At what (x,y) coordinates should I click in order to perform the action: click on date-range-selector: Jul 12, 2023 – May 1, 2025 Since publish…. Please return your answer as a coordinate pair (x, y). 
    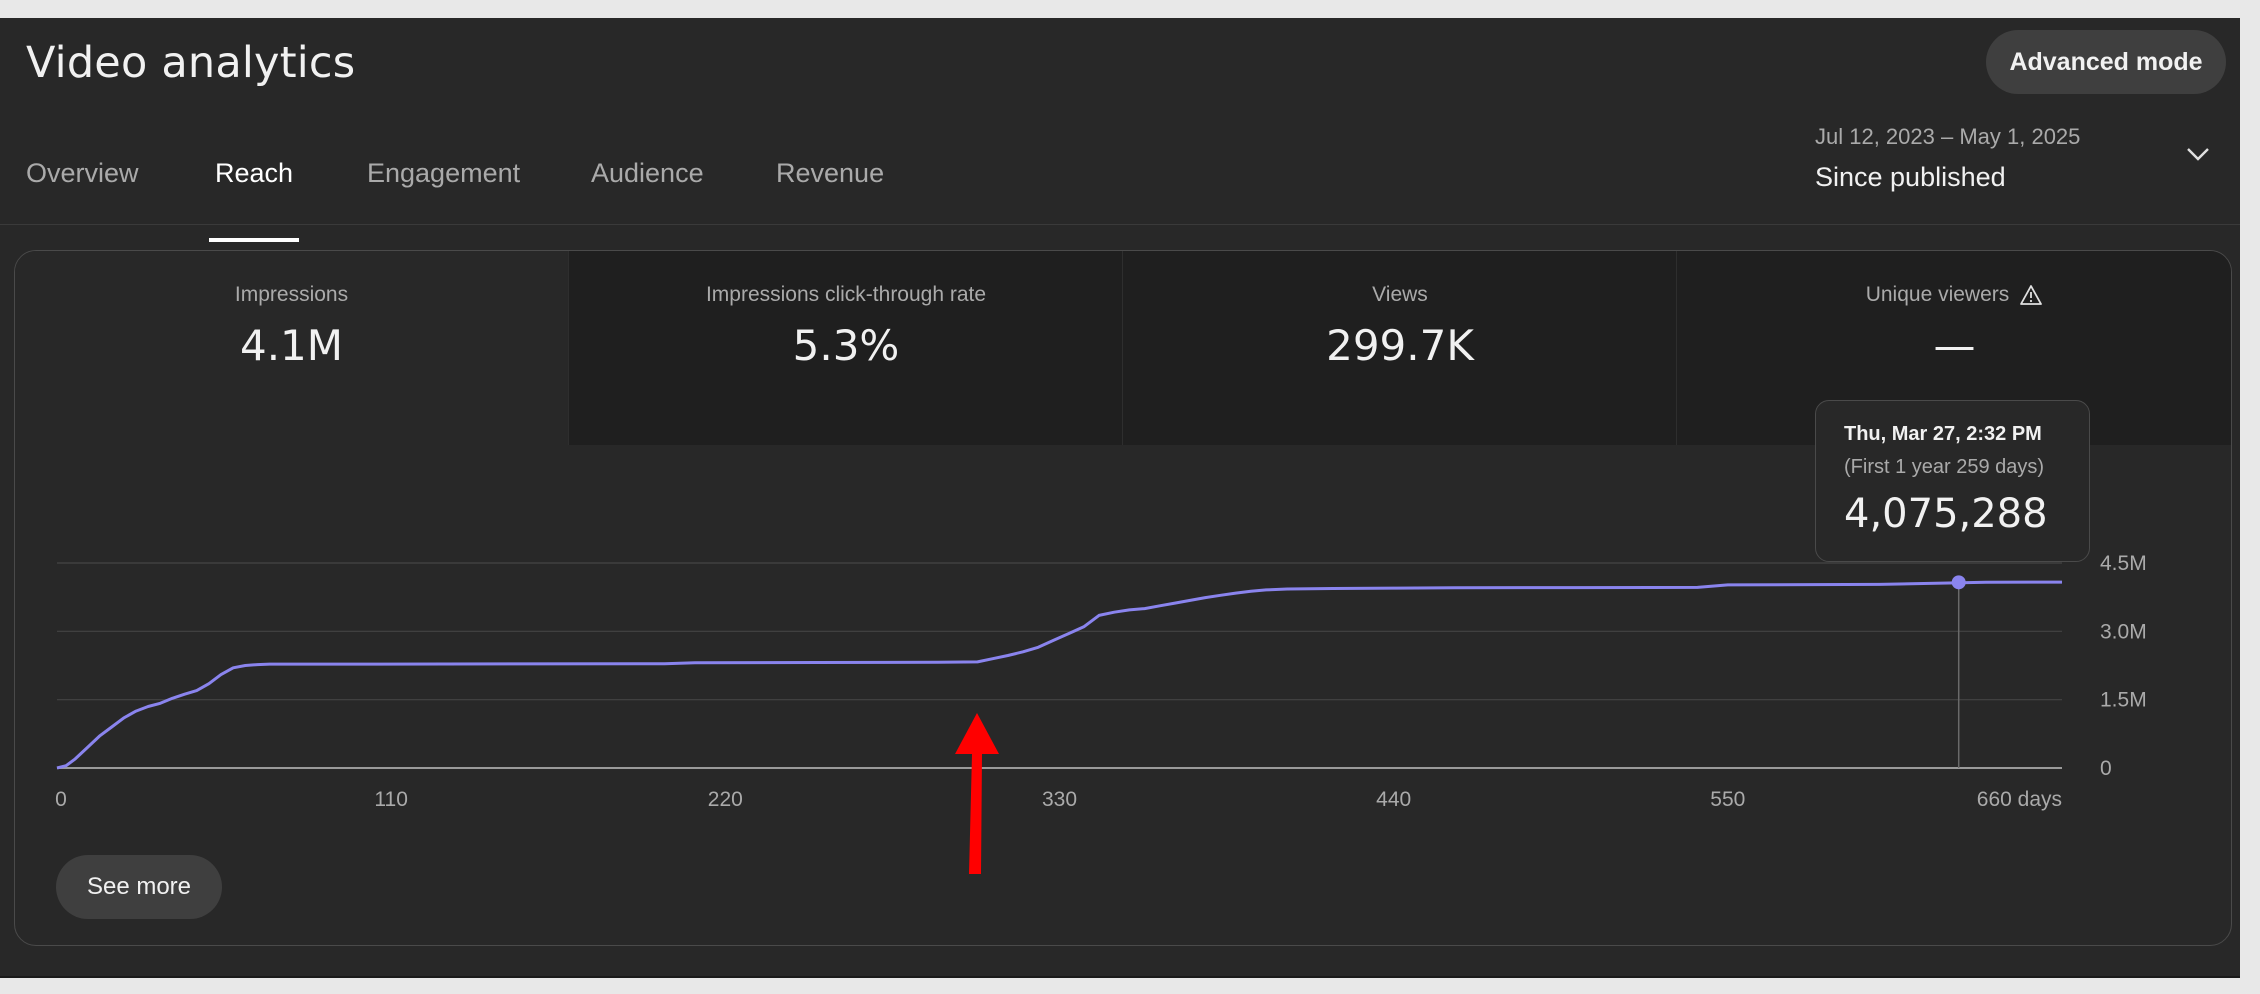
    Looking at the image, I should click on (1947, 158).